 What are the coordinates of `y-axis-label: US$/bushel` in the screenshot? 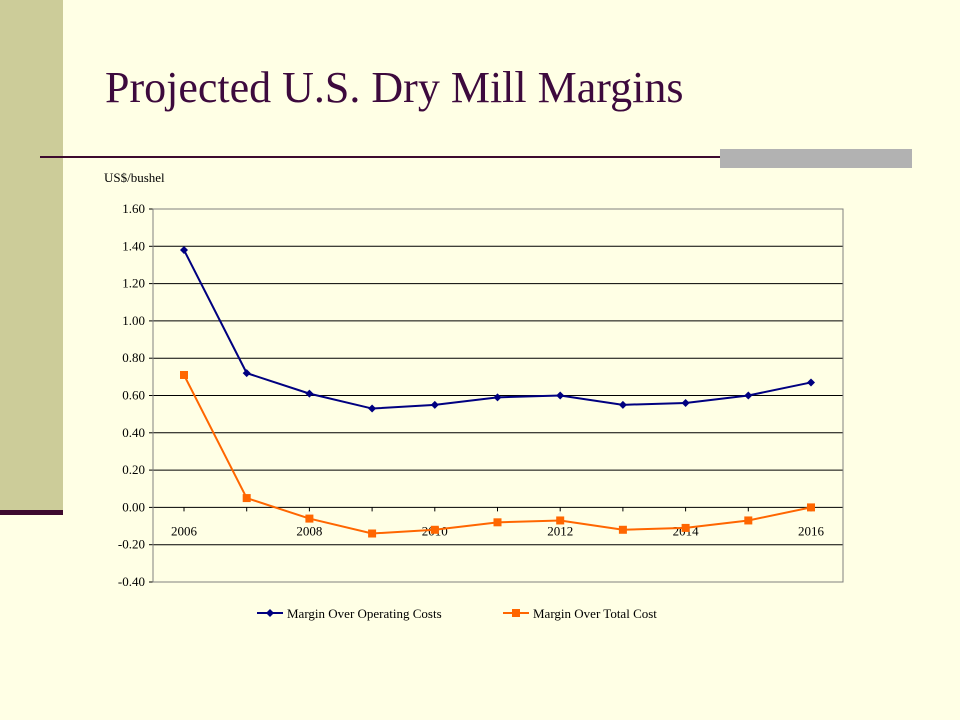 It's located at (134, 177).